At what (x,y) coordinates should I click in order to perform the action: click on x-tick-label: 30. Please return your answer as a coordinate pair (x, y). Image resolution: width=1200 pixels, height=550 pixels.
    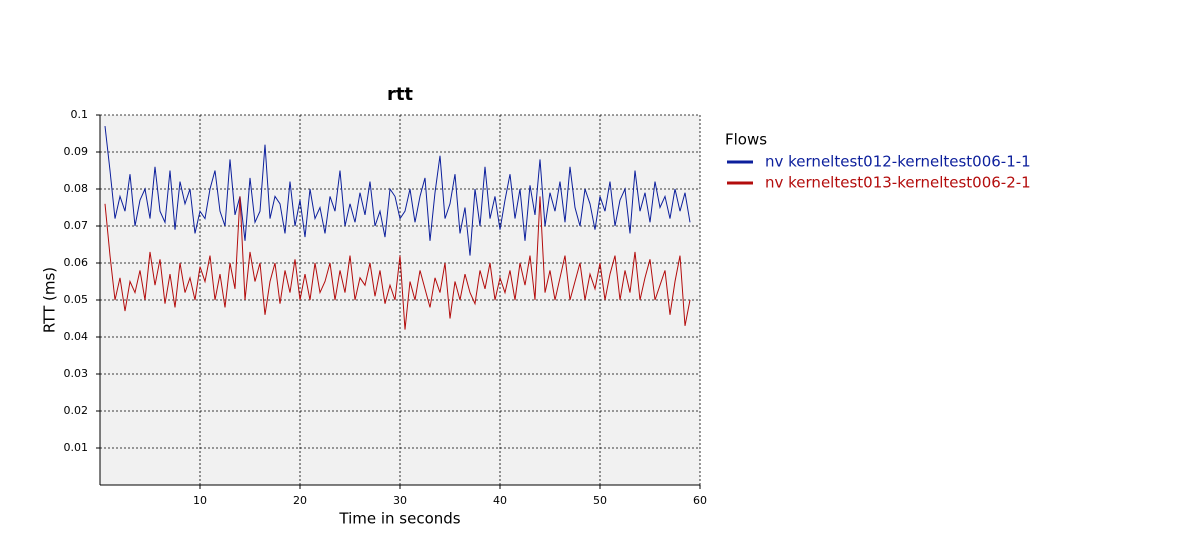
    Looking at the image, I should click on (400, 500).